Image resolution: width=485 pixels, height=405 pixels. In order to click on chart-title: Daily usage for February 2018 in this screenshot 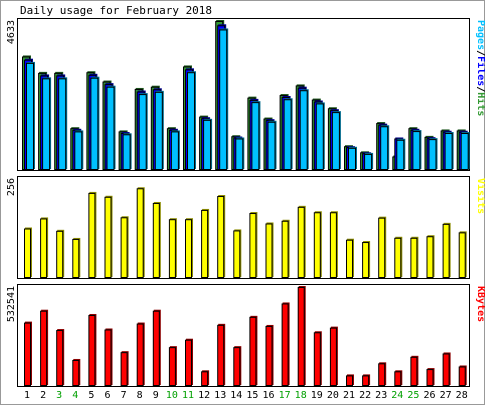, I will do `click(116, 10)`.